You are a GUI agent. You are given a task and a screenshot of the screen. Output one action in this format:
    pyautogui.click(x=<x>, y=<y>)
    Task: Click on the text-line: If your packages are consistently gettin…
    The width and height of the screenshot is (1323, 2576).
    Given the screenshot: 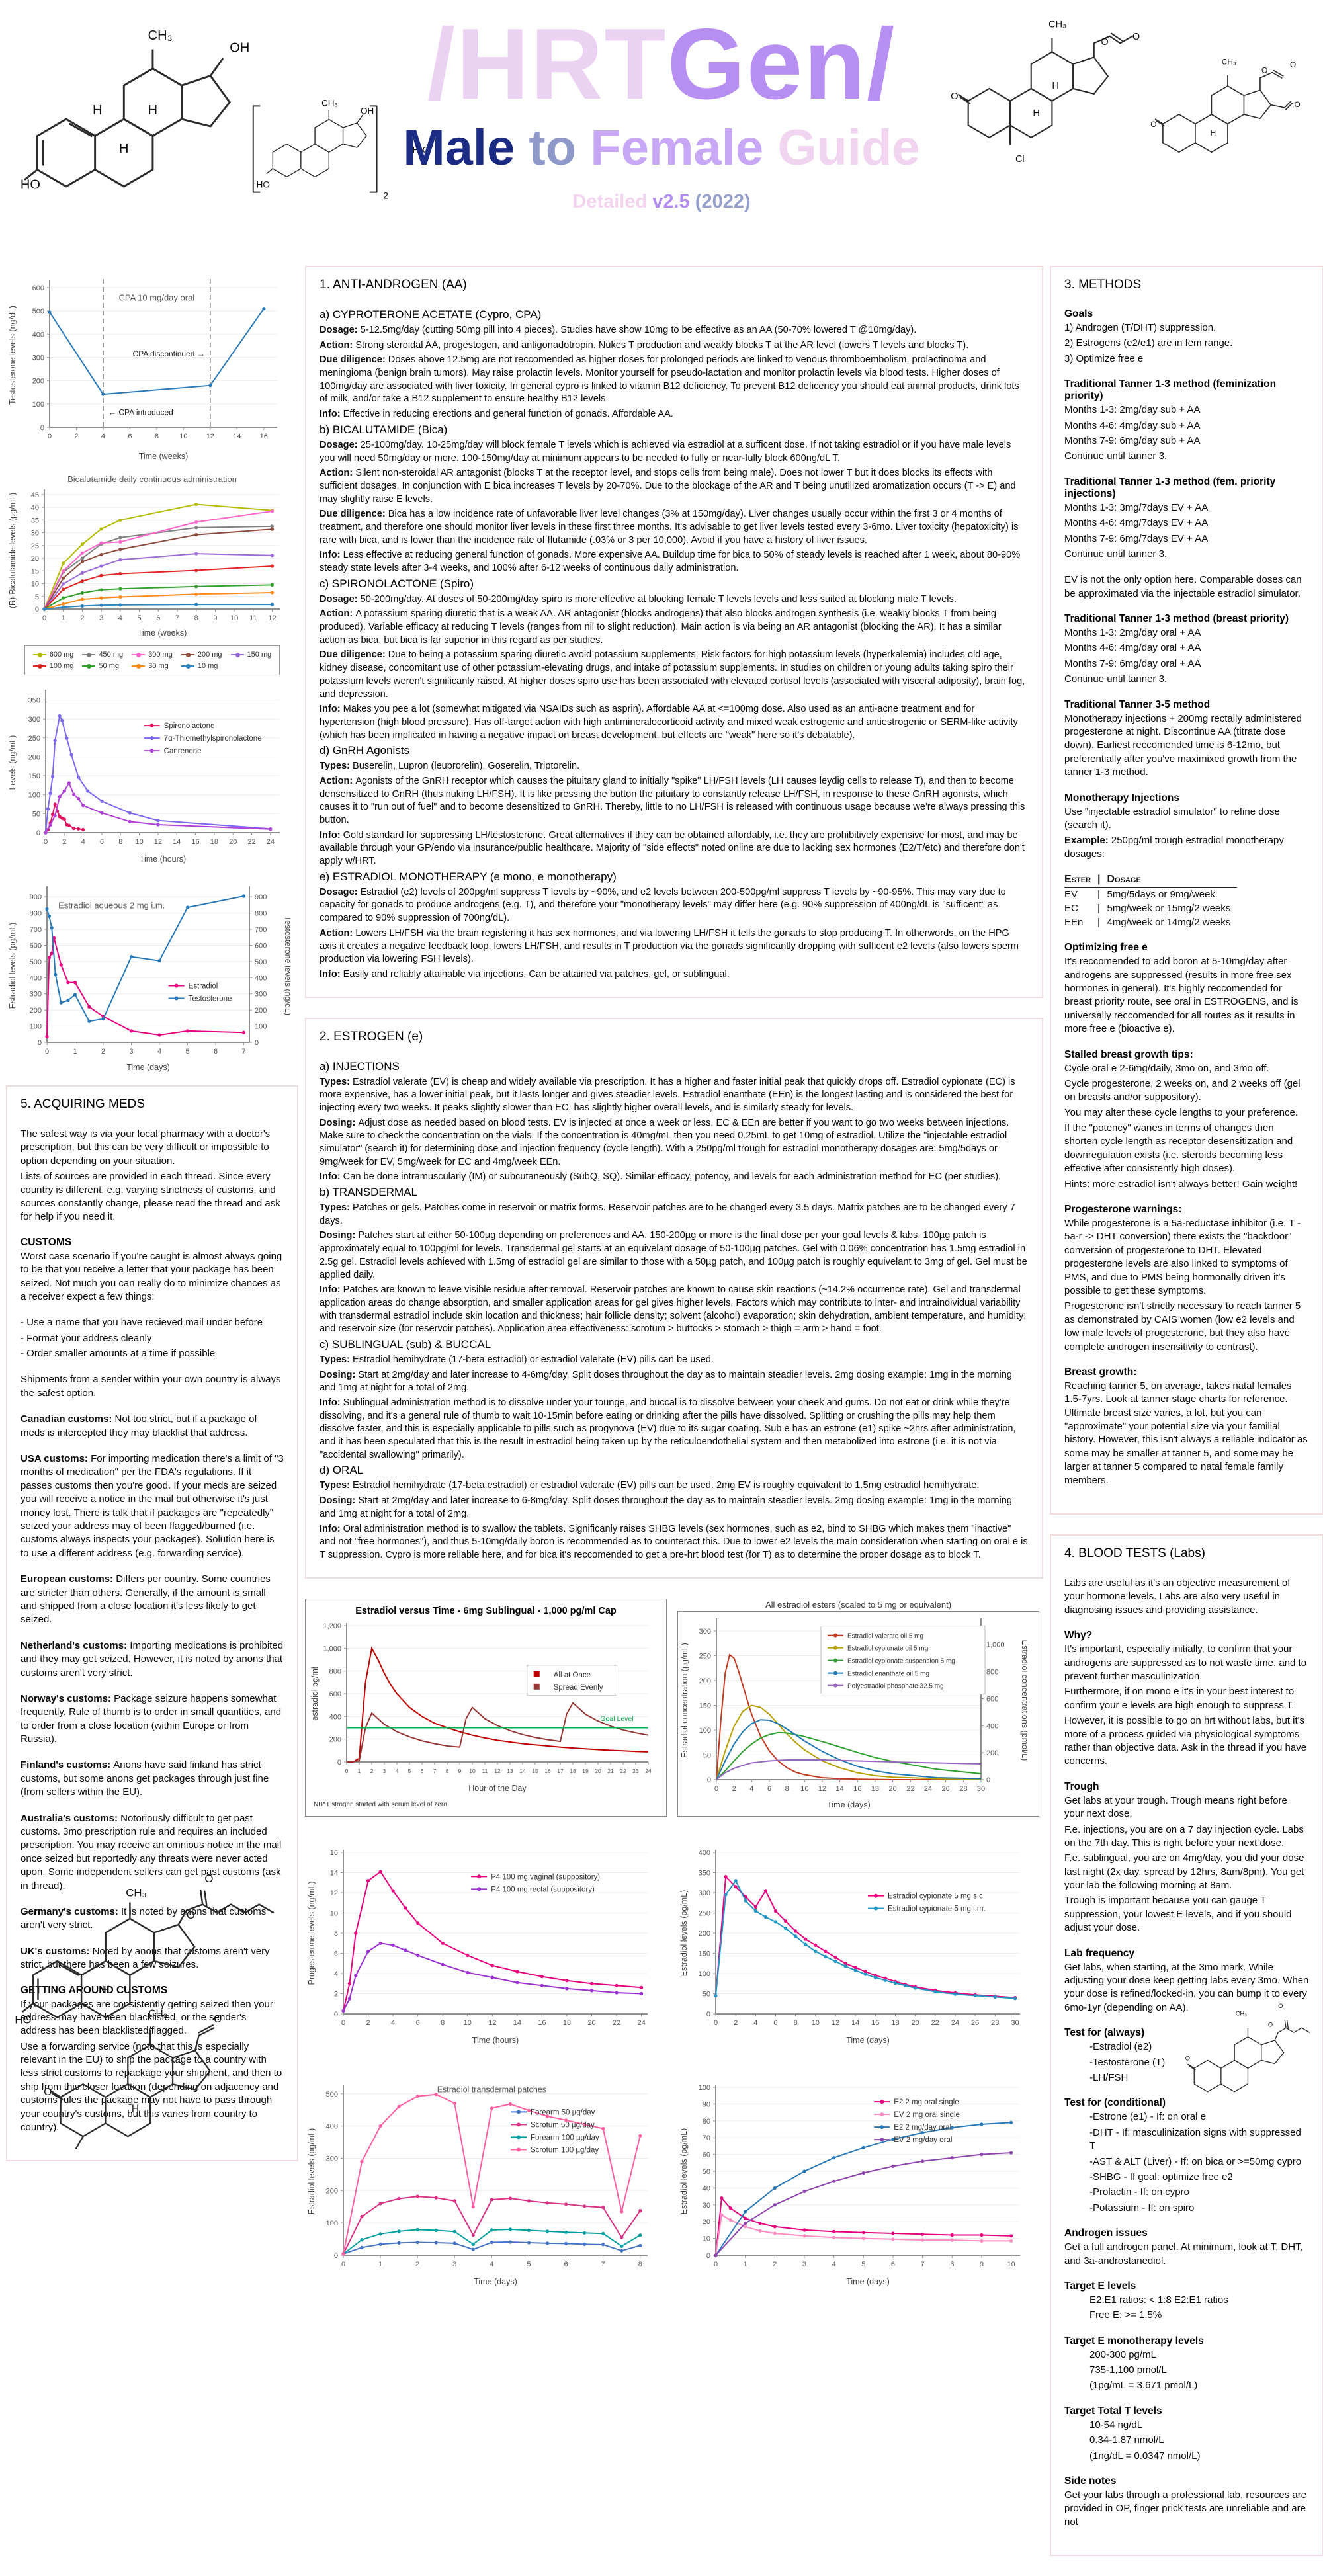 What is the action you would take?
    pyautogui.click(x=147, y=2017)
    